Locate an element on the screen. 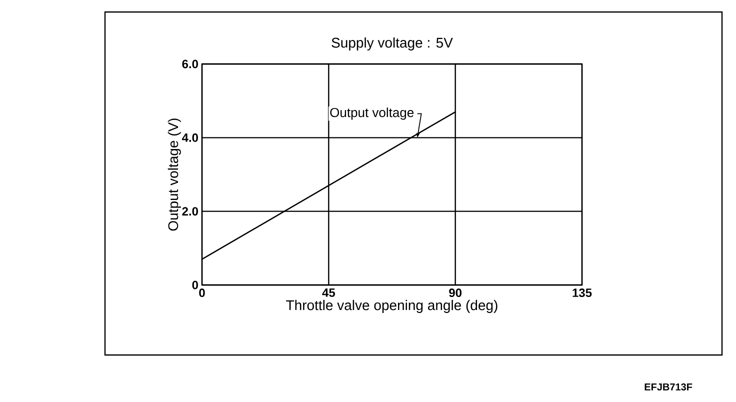 This screenshot has width=736, height=402. y-tick-label: 2.0 is located at coordinates (190, 211).